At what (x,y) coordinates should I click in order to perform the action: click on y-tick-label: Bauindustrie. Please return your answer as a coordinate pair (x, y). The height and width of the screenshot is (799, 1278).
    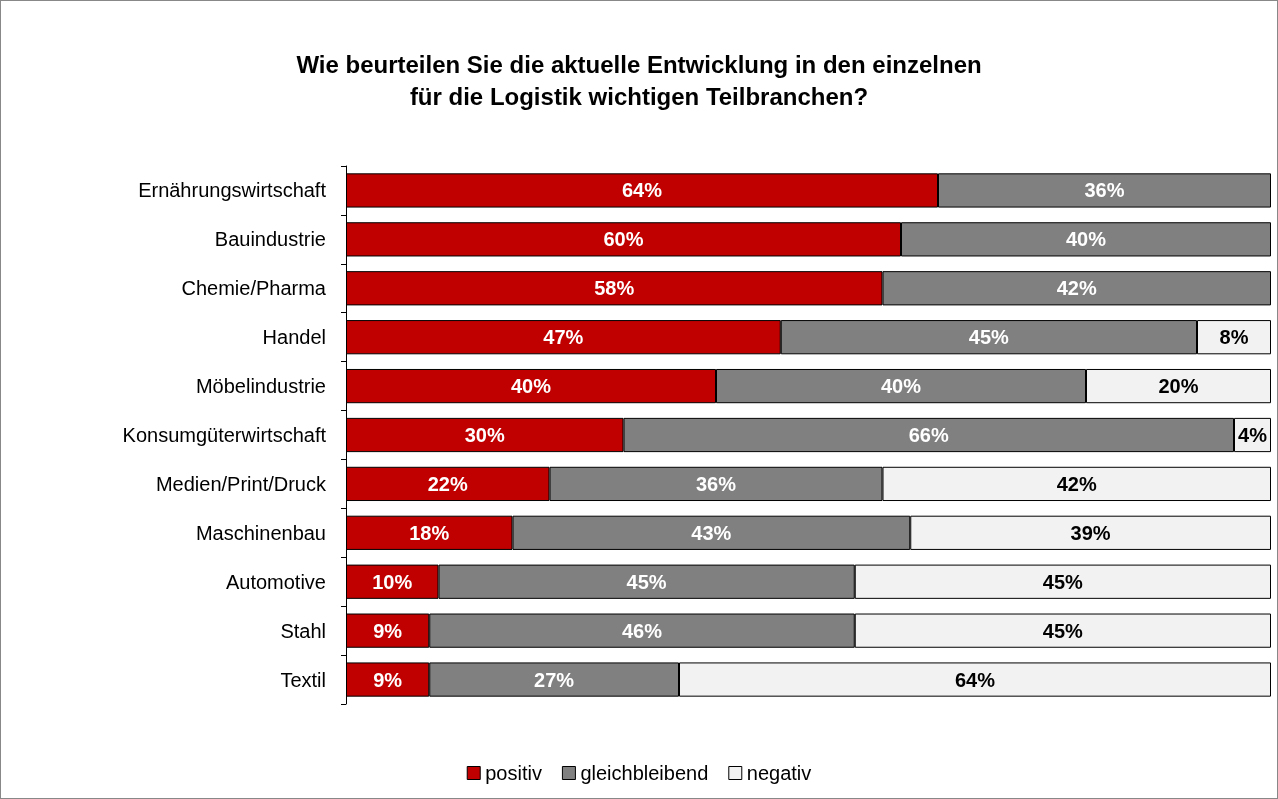
    Looking at the image, I should click on (270, 239).